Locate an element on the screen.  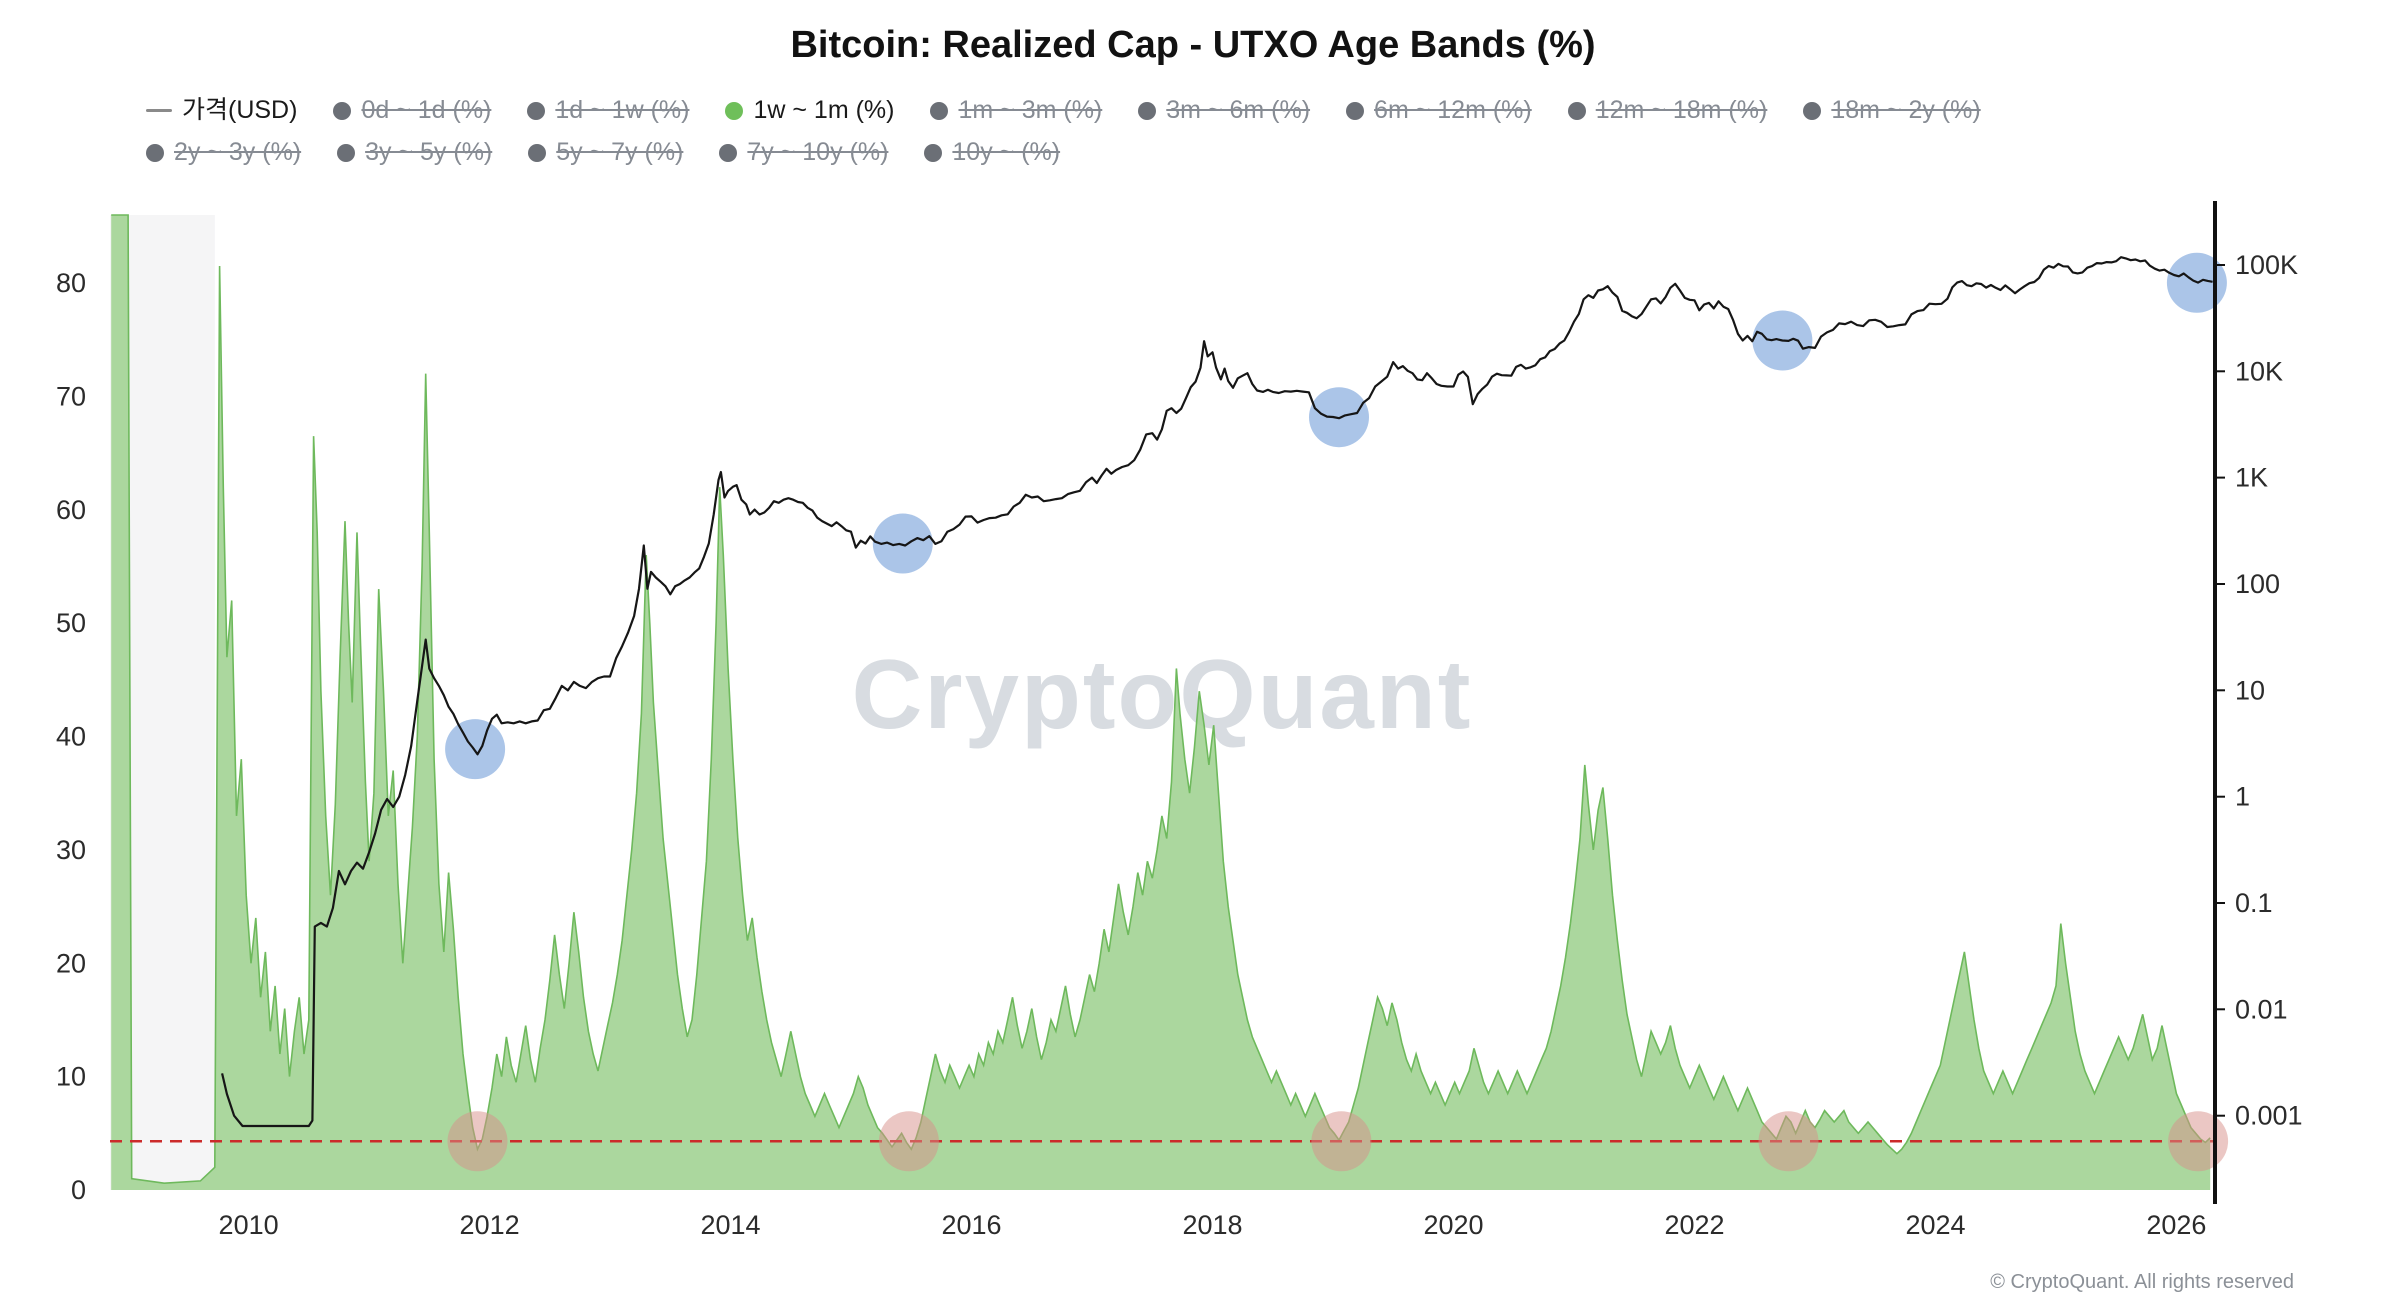
x-tick-label: 2016 is located at coordinates (971, 1225).